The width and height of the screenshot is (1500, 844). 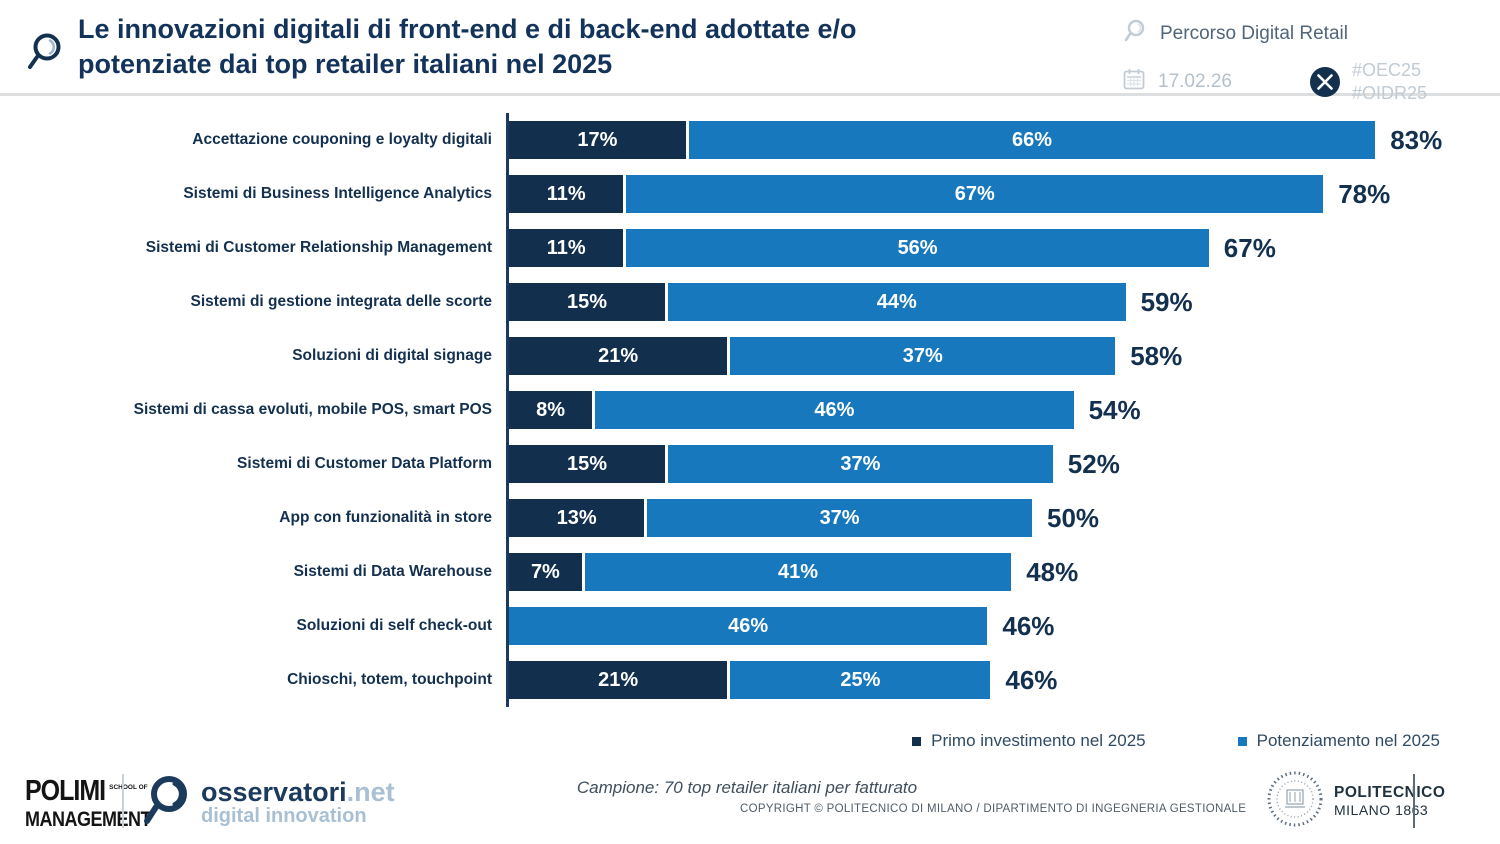 I want to click on category-label: Sistemi di Data Warehouse, so click(x=392, y=571).